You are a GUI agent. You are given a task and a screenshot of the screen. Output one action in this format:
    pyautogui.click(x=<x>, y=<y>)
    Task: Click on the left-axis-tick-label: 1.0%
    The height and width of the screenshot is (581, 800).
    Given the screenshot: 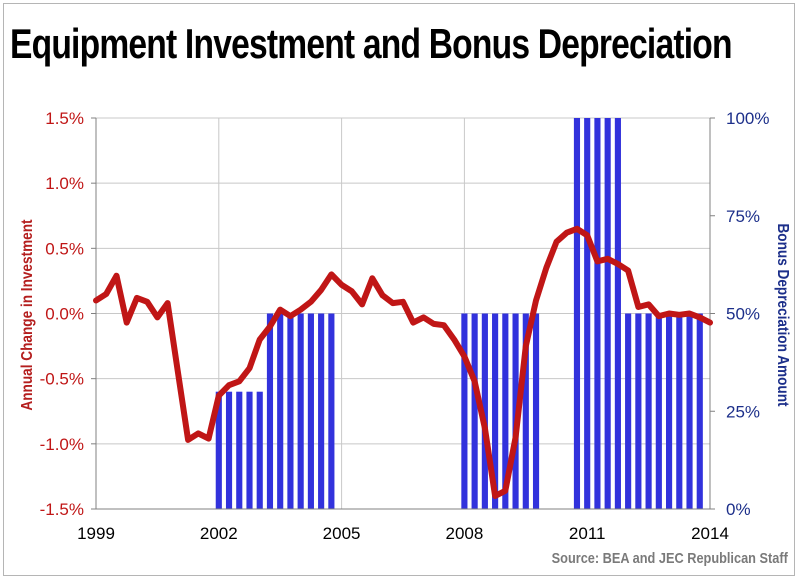 What is the action you would take?
    pyautogui.click(x=64, y=183)
    